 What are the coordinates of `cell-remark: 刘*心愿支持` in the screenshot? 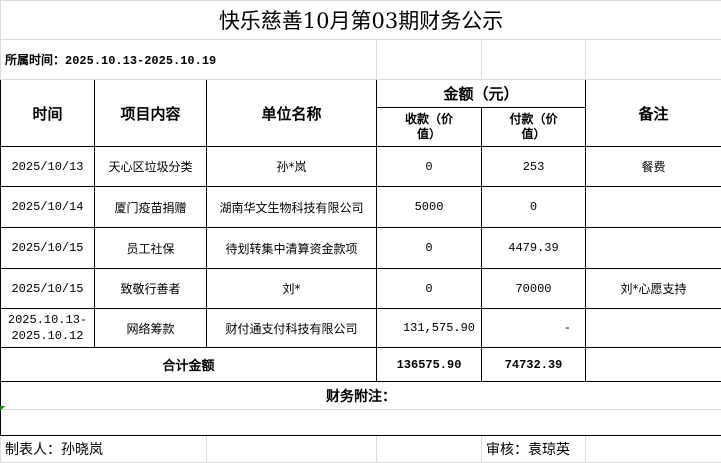 It's located at (653, 289).